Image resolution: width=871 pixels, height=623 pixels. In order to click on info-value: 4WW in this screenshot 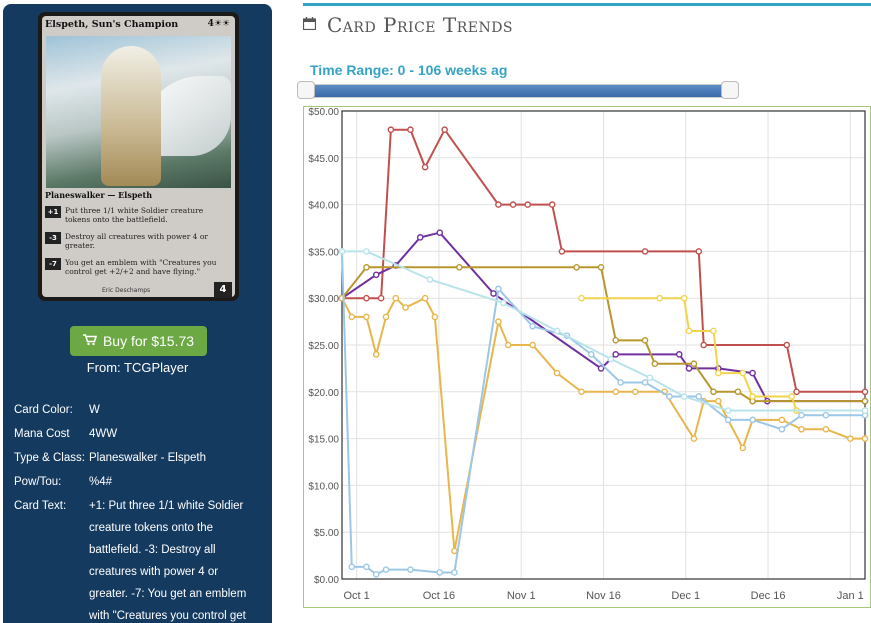, I will do `click(103, 434)`.